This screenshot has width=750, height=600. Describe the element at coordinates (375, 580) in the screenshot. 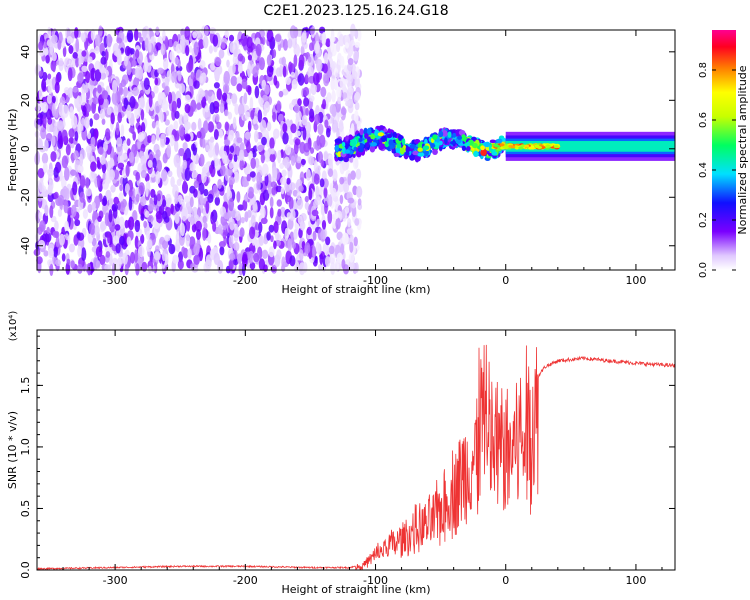

I see `snr-x-tick-label: -100` at that location.